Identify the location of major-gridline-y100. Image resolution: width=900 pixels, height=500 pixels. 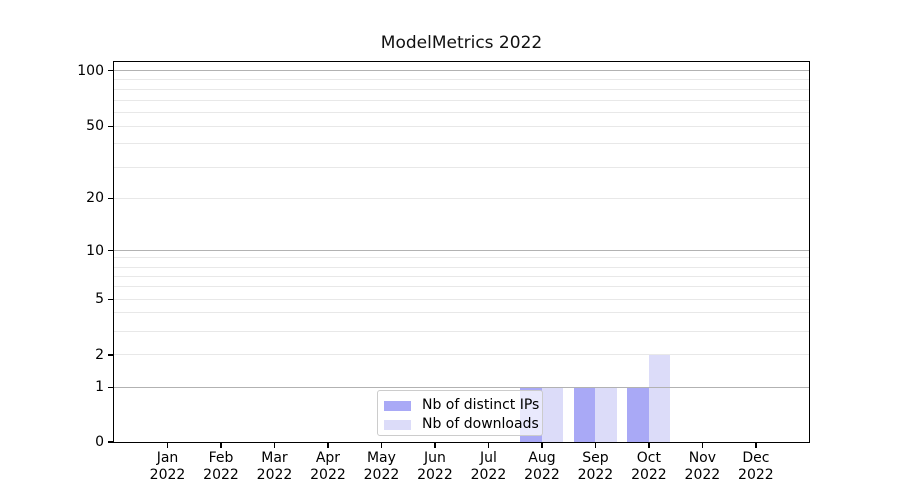
(461, 71).